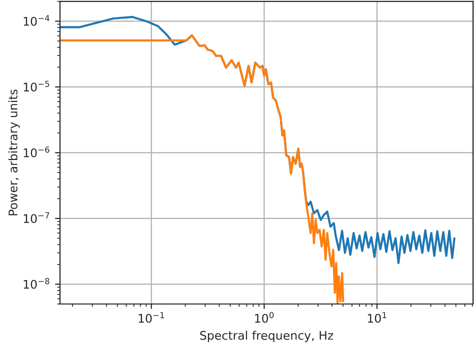  What do you see at coordinates (267, 336) in the screenshot?
I see `x-axis-title: Spectral frequency, Hz` at bounding box center [267, 336].